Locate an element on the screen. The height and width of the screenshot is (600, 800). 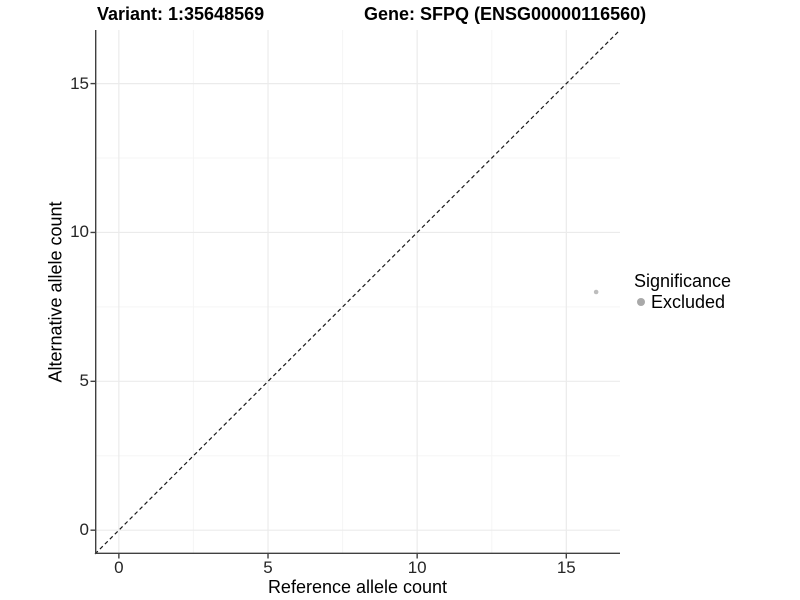
legend-item-label: Excluded is located at coordinates (688, 302).